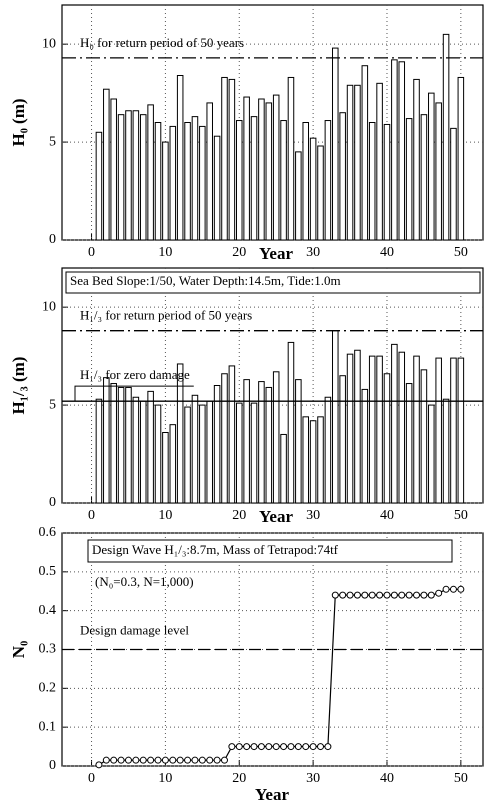 This screenshot has width=488, height=807. I want to click on reference-label: H₀ for return period of 50 years, so click(162, 42).